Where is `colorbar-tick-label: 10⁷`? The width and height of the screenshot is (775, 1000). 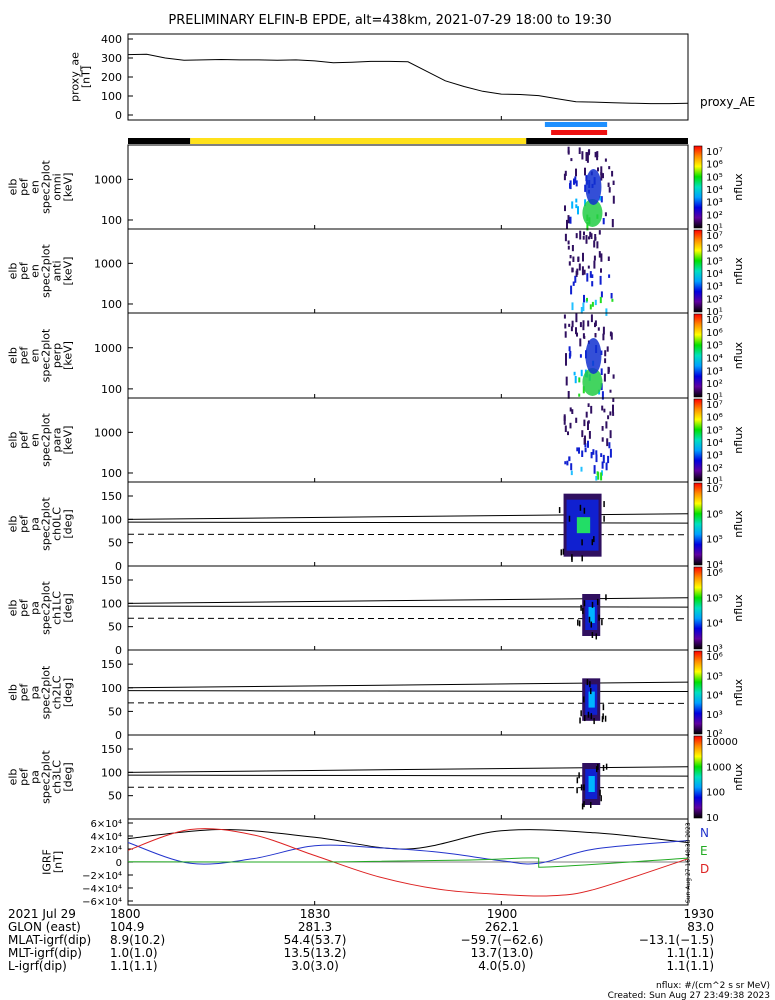
colorbar-tick-label: 10⁷ is located at coordinates (714, 320).